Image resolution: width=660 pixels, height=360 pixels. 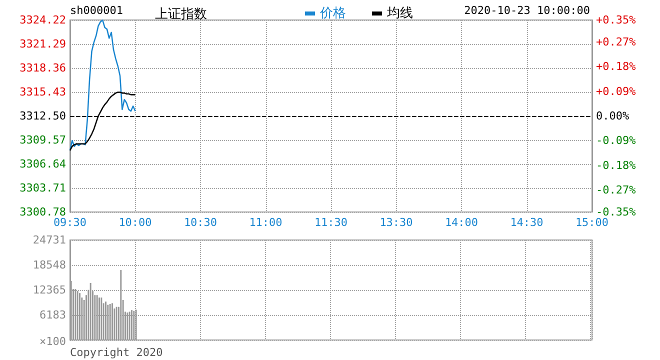 What do you see at coordinates (616, 190) in the screenshot?
I see `y2-tick-label: -0.27%` at bounding box center [616, 190].